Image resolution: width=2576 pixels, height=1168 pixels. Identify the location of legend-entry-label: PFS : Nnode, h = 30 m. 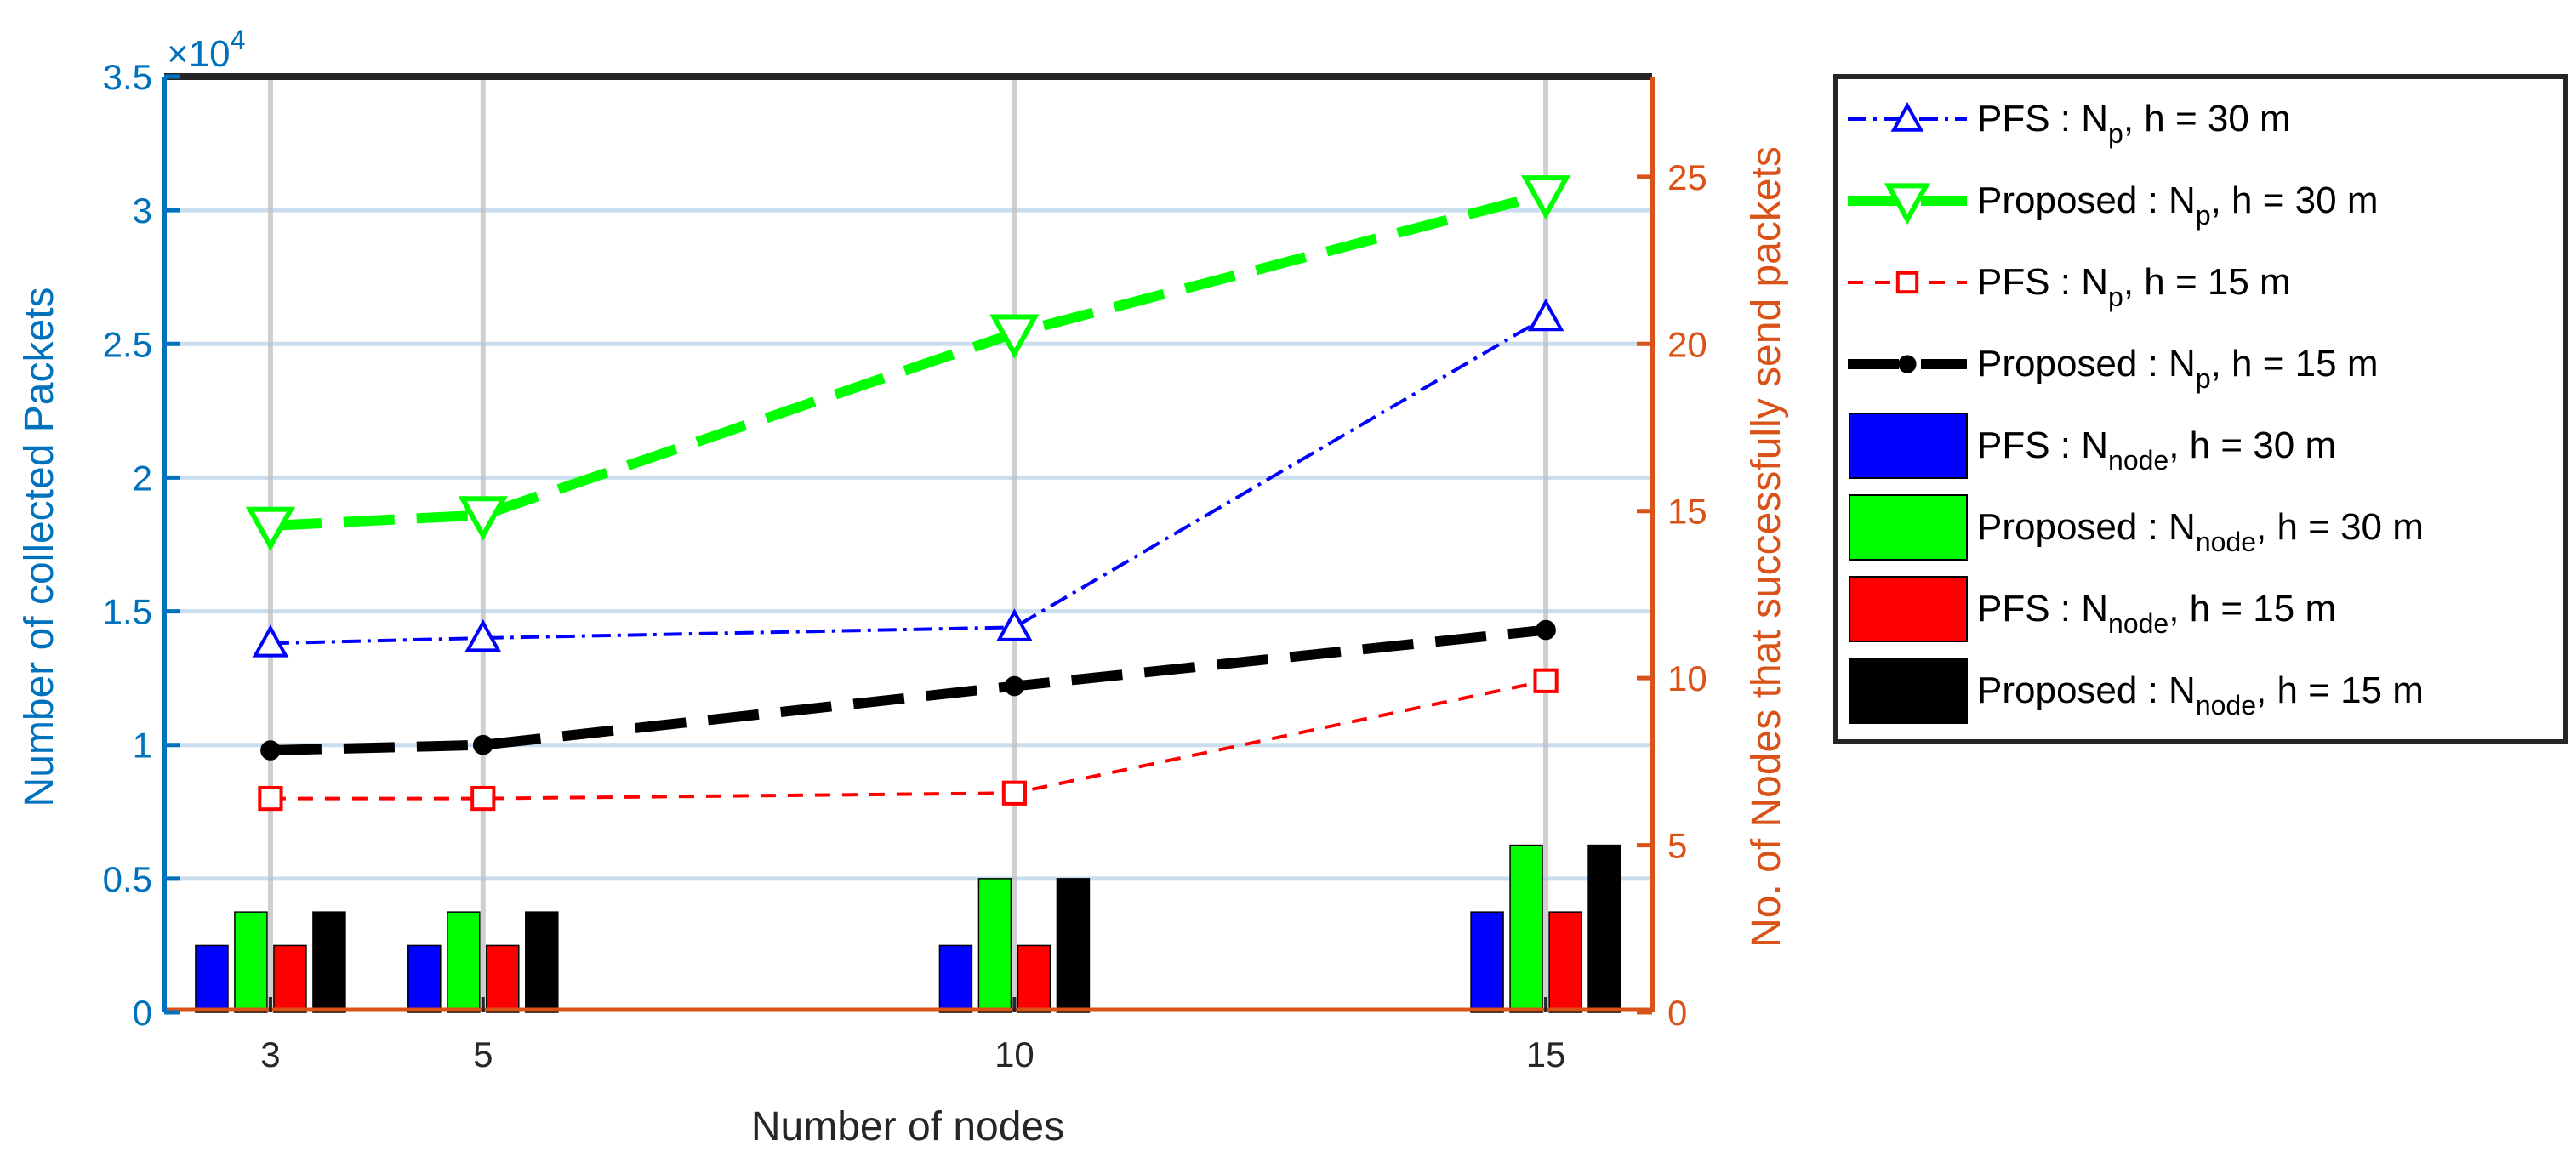
(2157, 450).